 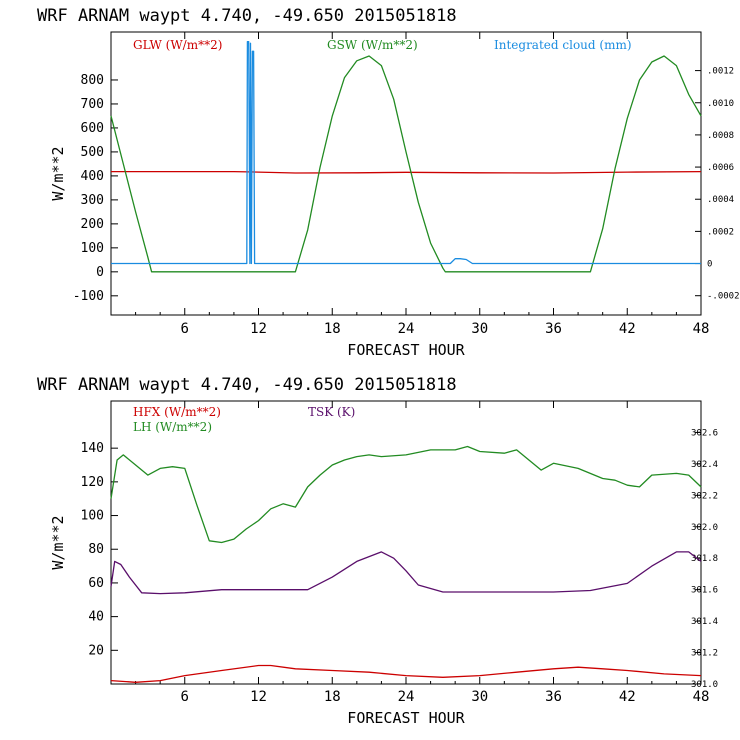 What do you see at coordinates (709, 265) in the screenshot?
I see `right-tick-label: 0` at bounding box center [709, 265].